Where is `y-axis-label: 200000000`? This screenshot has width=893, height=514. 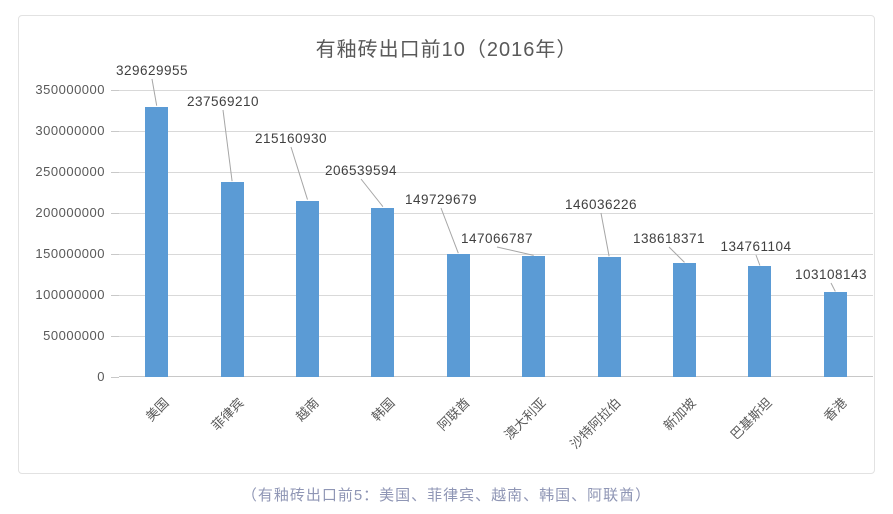 y-axis-label: 200000000 is located at coordinates (70, 212).